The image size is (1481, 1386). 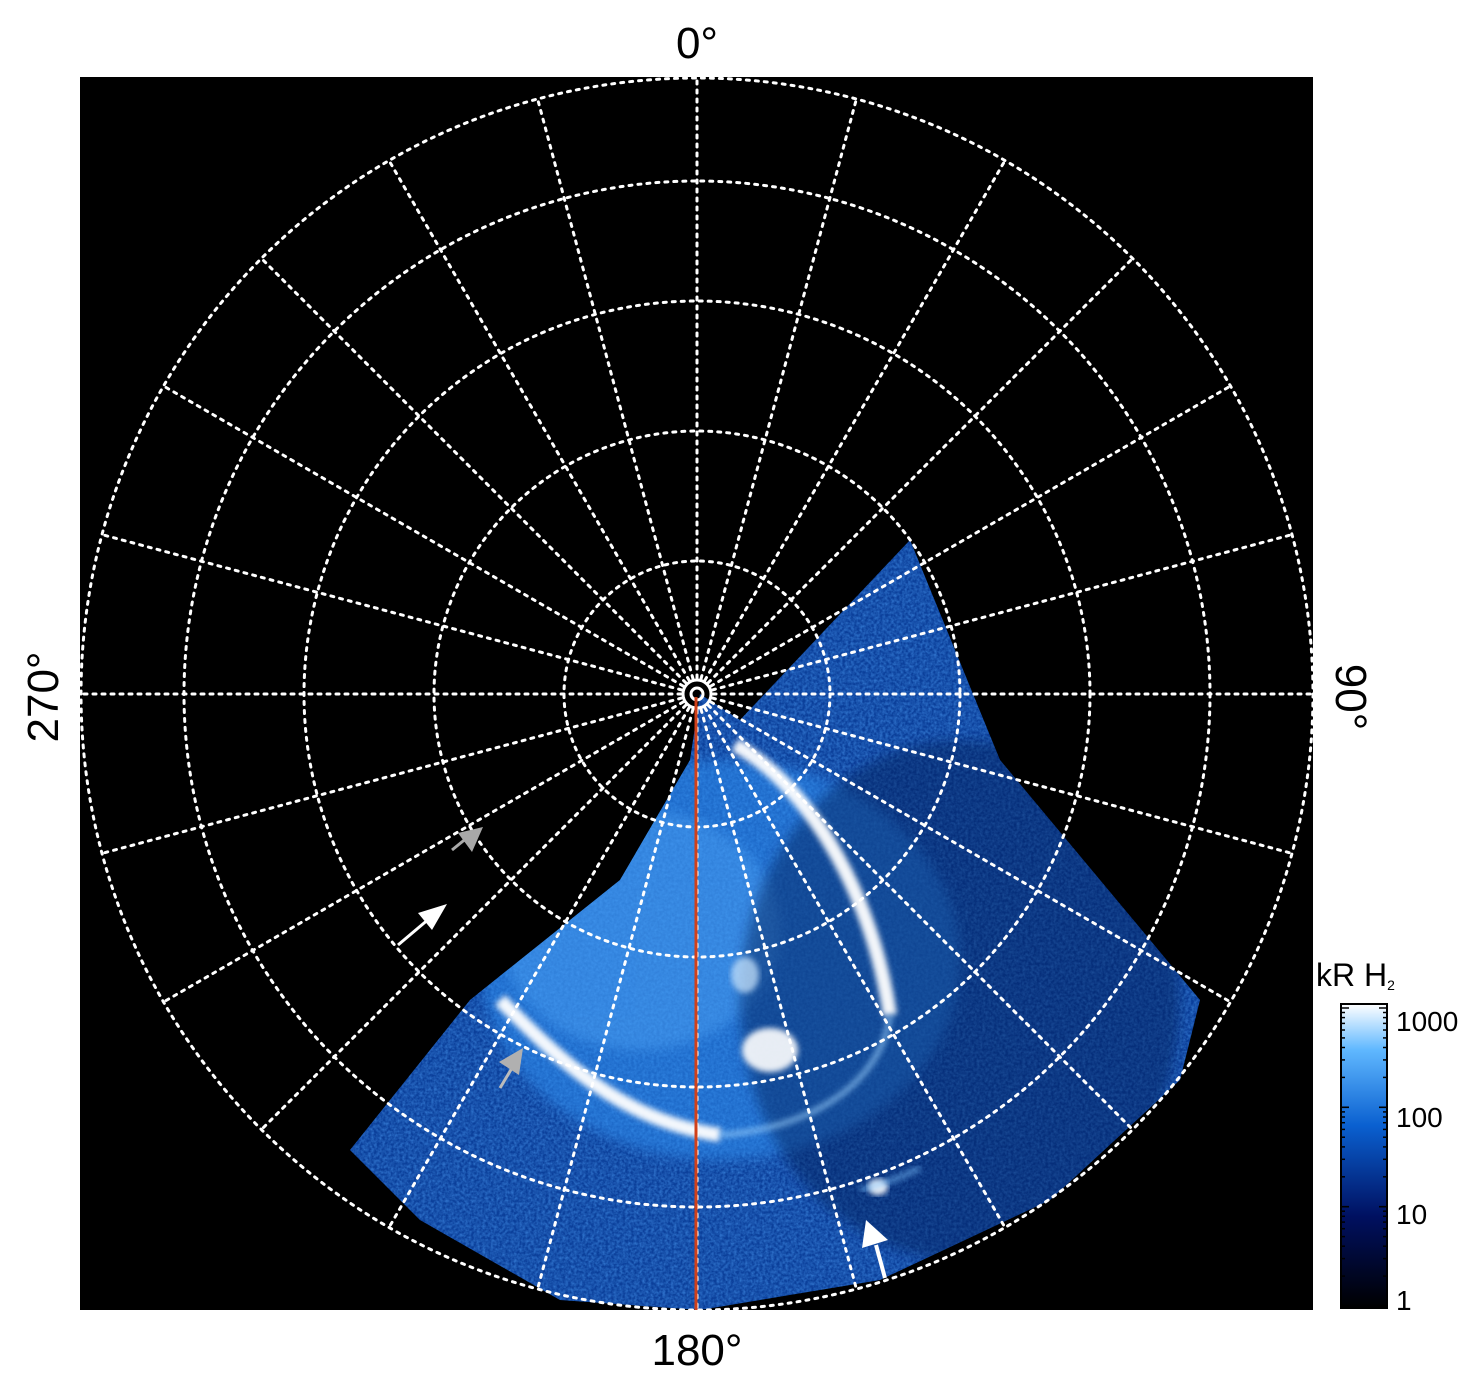 I want to click on colorbar: kR H2 1000 100 10 1, so click(x=1387, y=1136).